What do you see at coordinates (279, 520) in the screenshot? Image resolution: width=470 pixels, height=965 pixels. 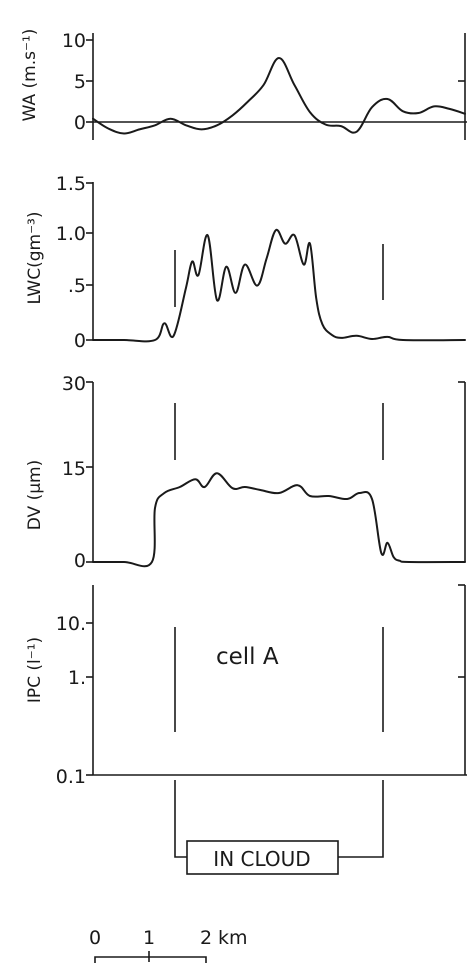 I see `dv-series-line` at bounding box center [279, 520].